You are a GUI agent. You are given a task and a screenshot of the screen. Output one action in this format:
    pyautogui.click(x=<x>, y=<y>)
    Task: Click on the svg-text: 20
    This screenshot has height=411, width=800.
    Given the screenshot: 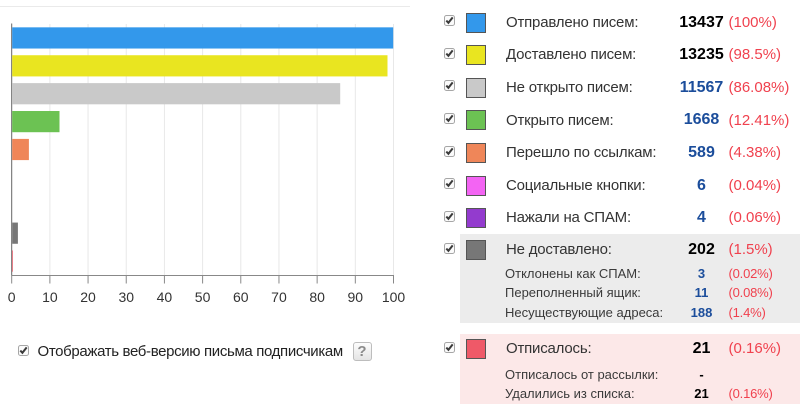 What is the action you would take?
    pyautogui.click(x=88, y=297)
    